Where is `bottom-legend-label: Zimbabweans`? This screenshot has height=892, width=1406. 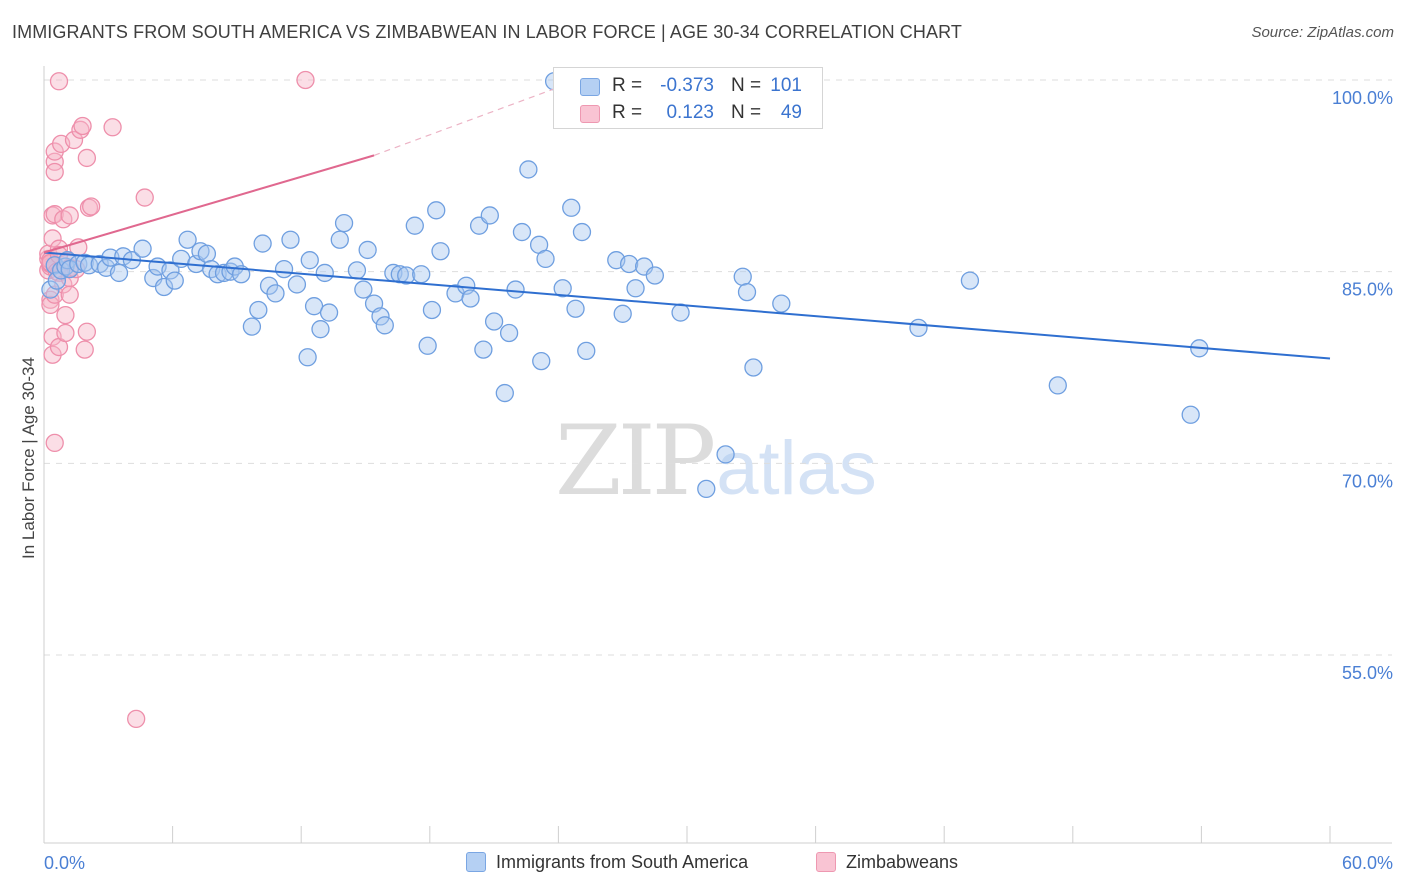 bottom-legend-label: Zimbabweans is located at coordinates (902, 862).